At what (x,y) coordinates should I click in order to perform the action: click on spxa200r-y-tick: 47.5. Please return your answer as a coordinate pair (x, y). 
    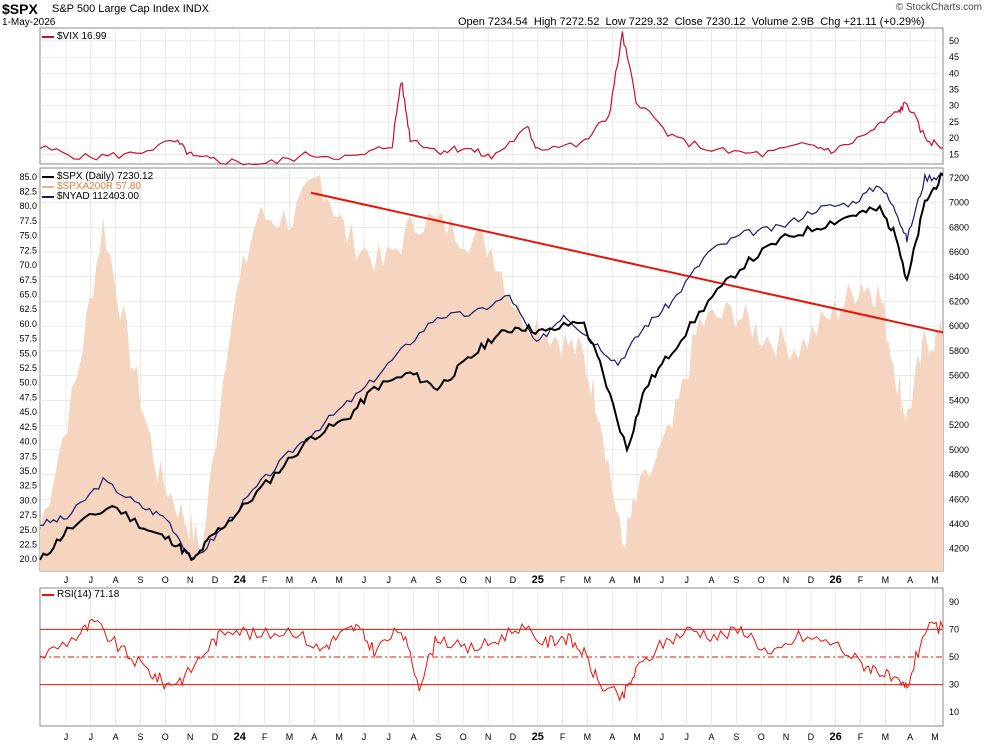
    Looking at the image, I should click on (28, 397).